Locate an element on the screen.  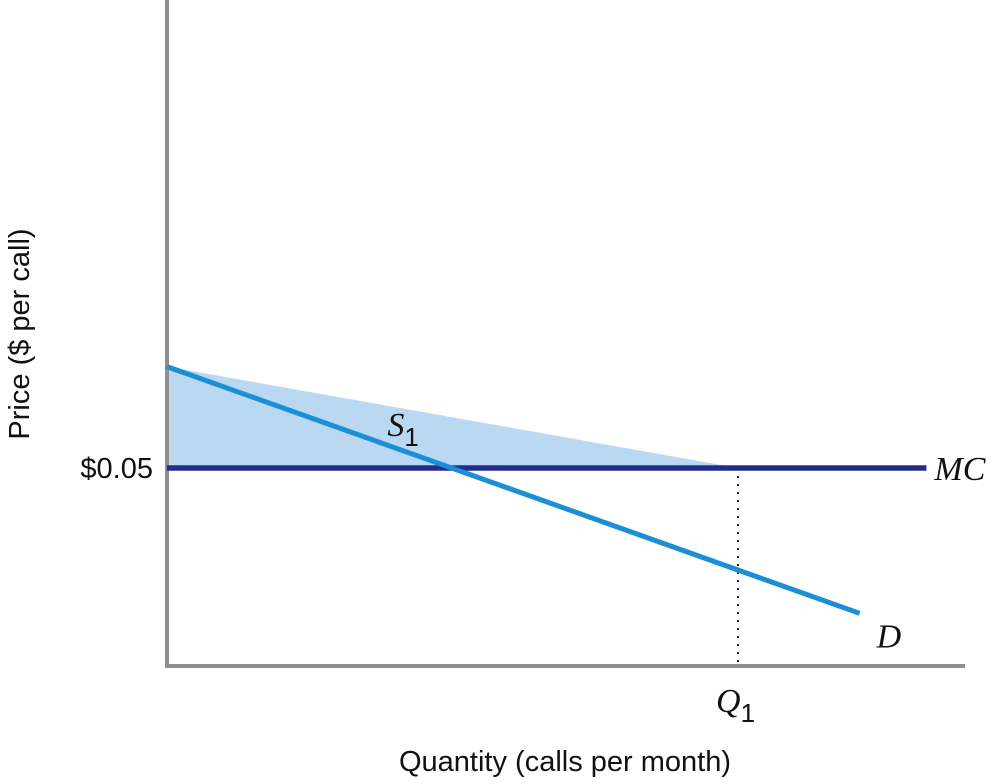
shaded-regions is located at coordinates (452, 417).